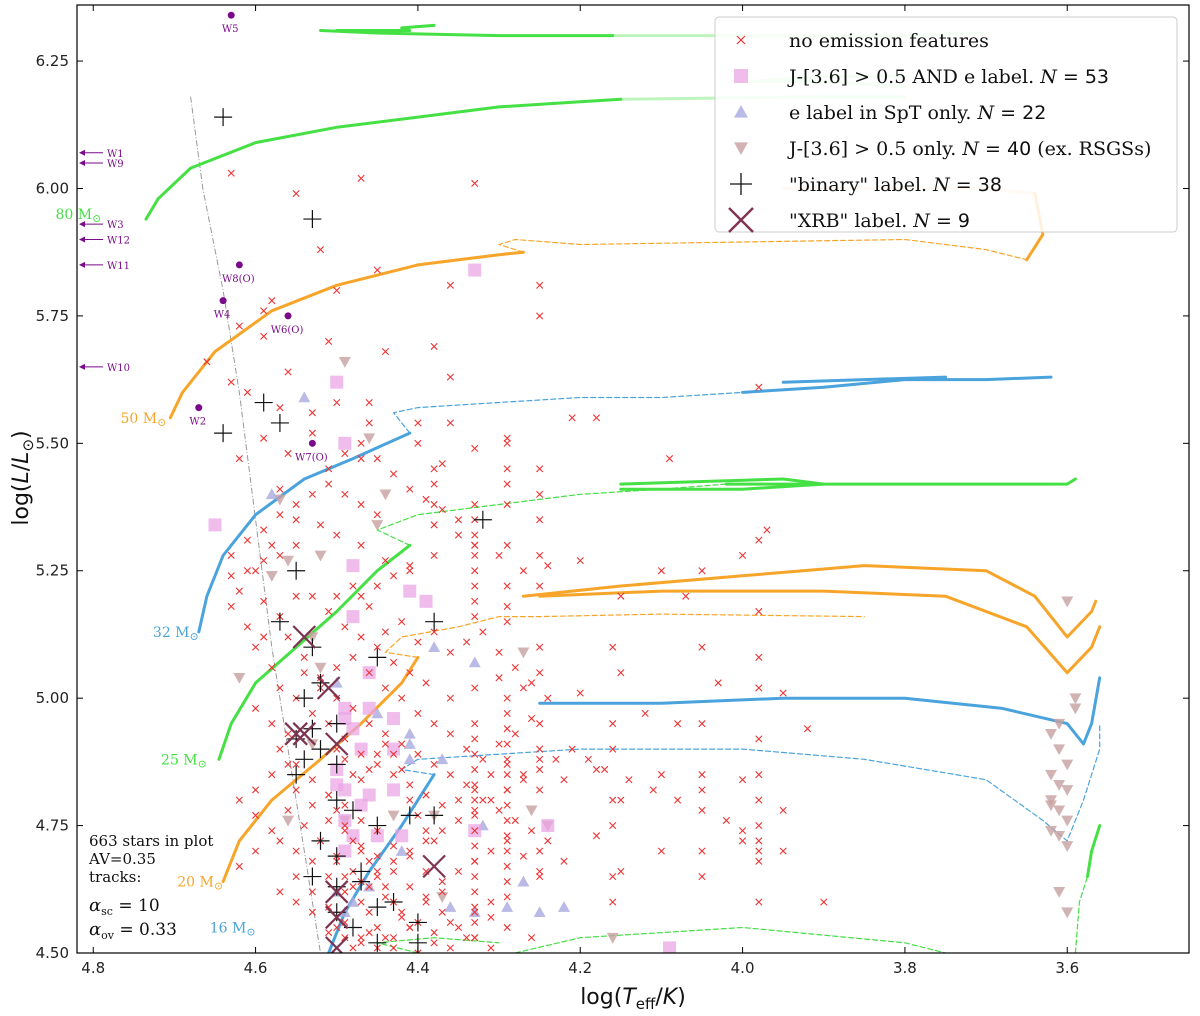 This screenshot has width=1200, height=1016. Describe the element at coordinates (52, 316) in the screenshot. I see `y-tick-label: 5.75` at that location.